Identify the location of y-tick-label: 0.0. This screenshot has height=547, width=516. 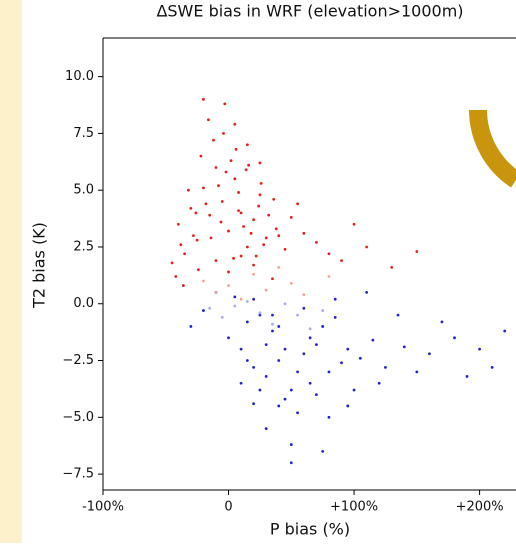
(83, 303).